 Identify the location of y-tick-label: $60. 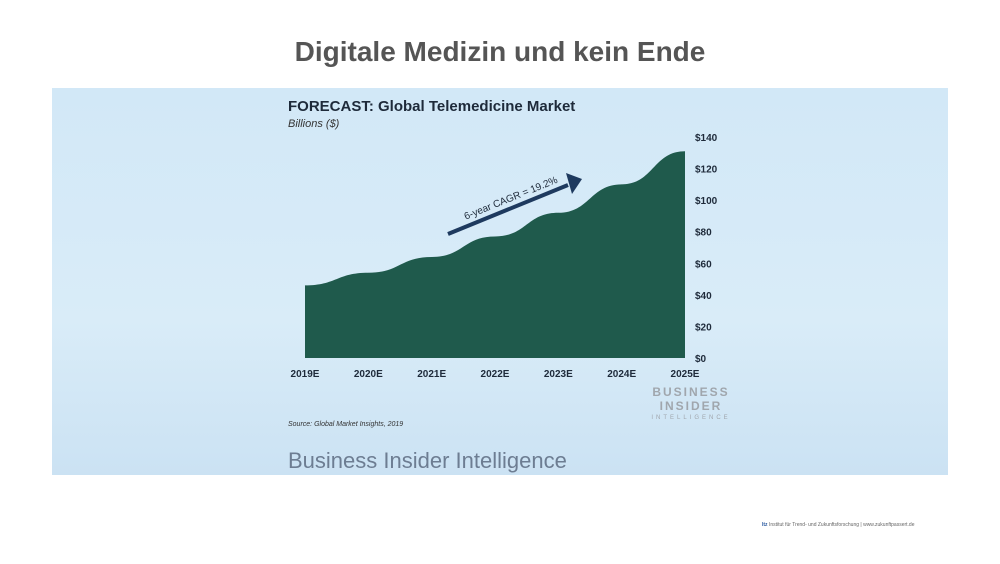
(703, 264).